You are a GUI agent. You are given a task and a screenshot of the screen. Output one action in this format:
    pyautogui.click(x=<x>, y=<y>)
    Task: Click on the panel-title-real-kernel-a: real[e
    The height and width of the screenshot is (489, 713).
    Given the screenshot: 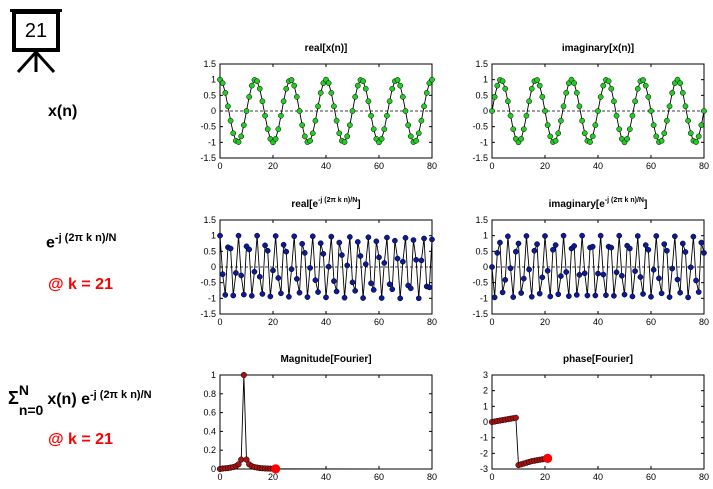 What is the action you would take?
    pyautogui.click(x=304, y=204)
    